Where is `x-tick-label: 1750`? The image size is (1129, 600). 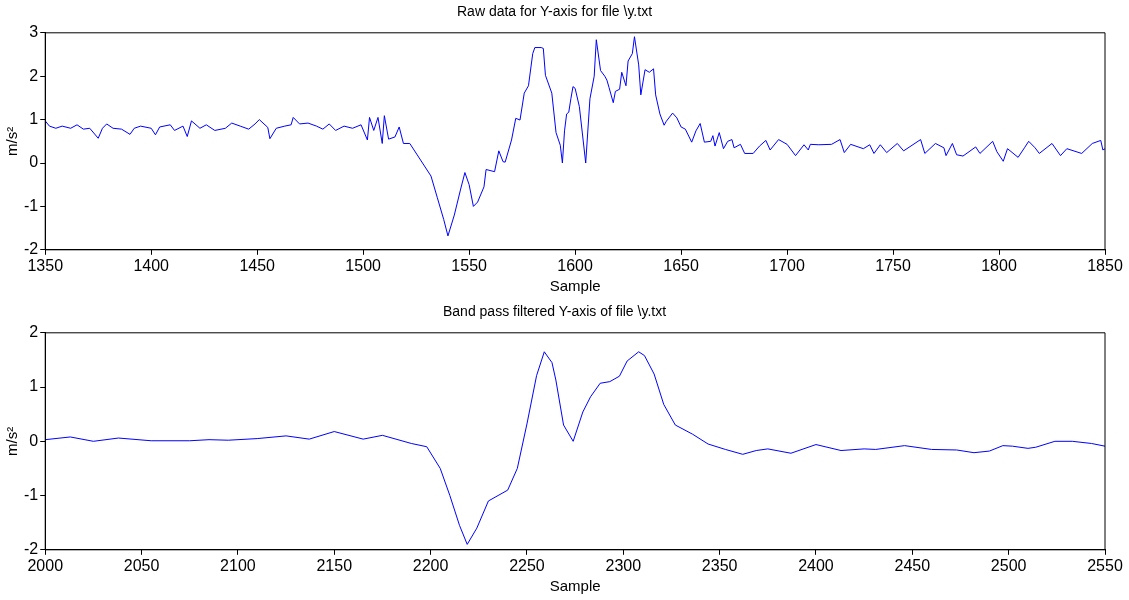
x-tick-label: 1750 is located at coordinates (893, 265).